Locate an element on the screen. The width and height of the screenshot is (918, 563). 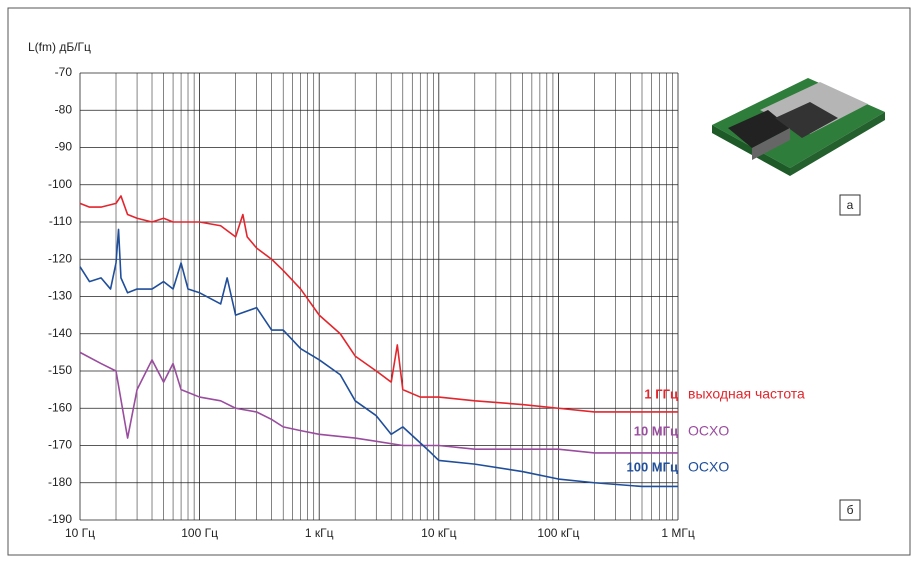
x-tick-label: 10 кГц is located at coordinates (438, 533).